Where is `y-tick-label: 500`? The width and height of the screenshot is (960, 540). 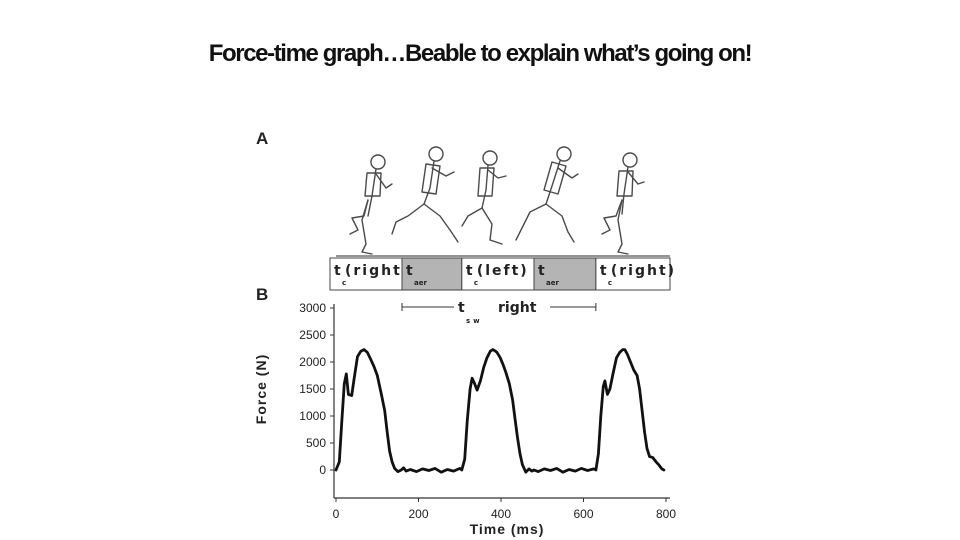 y-tick-label: 500 is located at coordinates (316, 443).